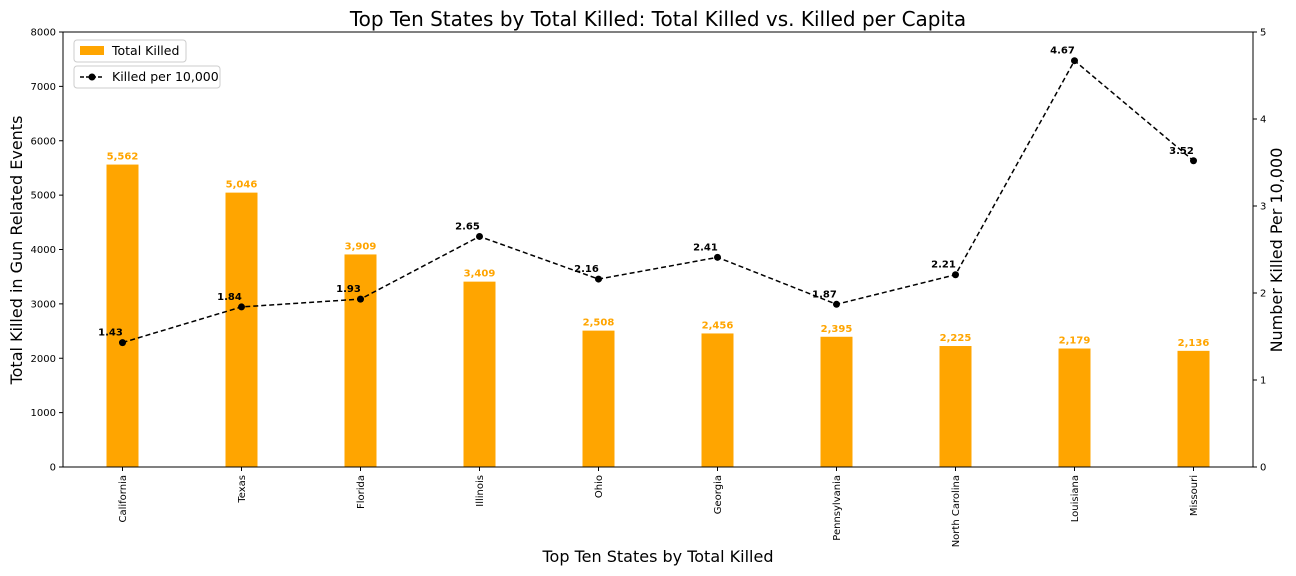 This screenshot has width=1296, height=576. What do you see at coordinates (43, 196) in the screenshot?
I see `y-tick-label: 5000` at bounding box center [43, 196].